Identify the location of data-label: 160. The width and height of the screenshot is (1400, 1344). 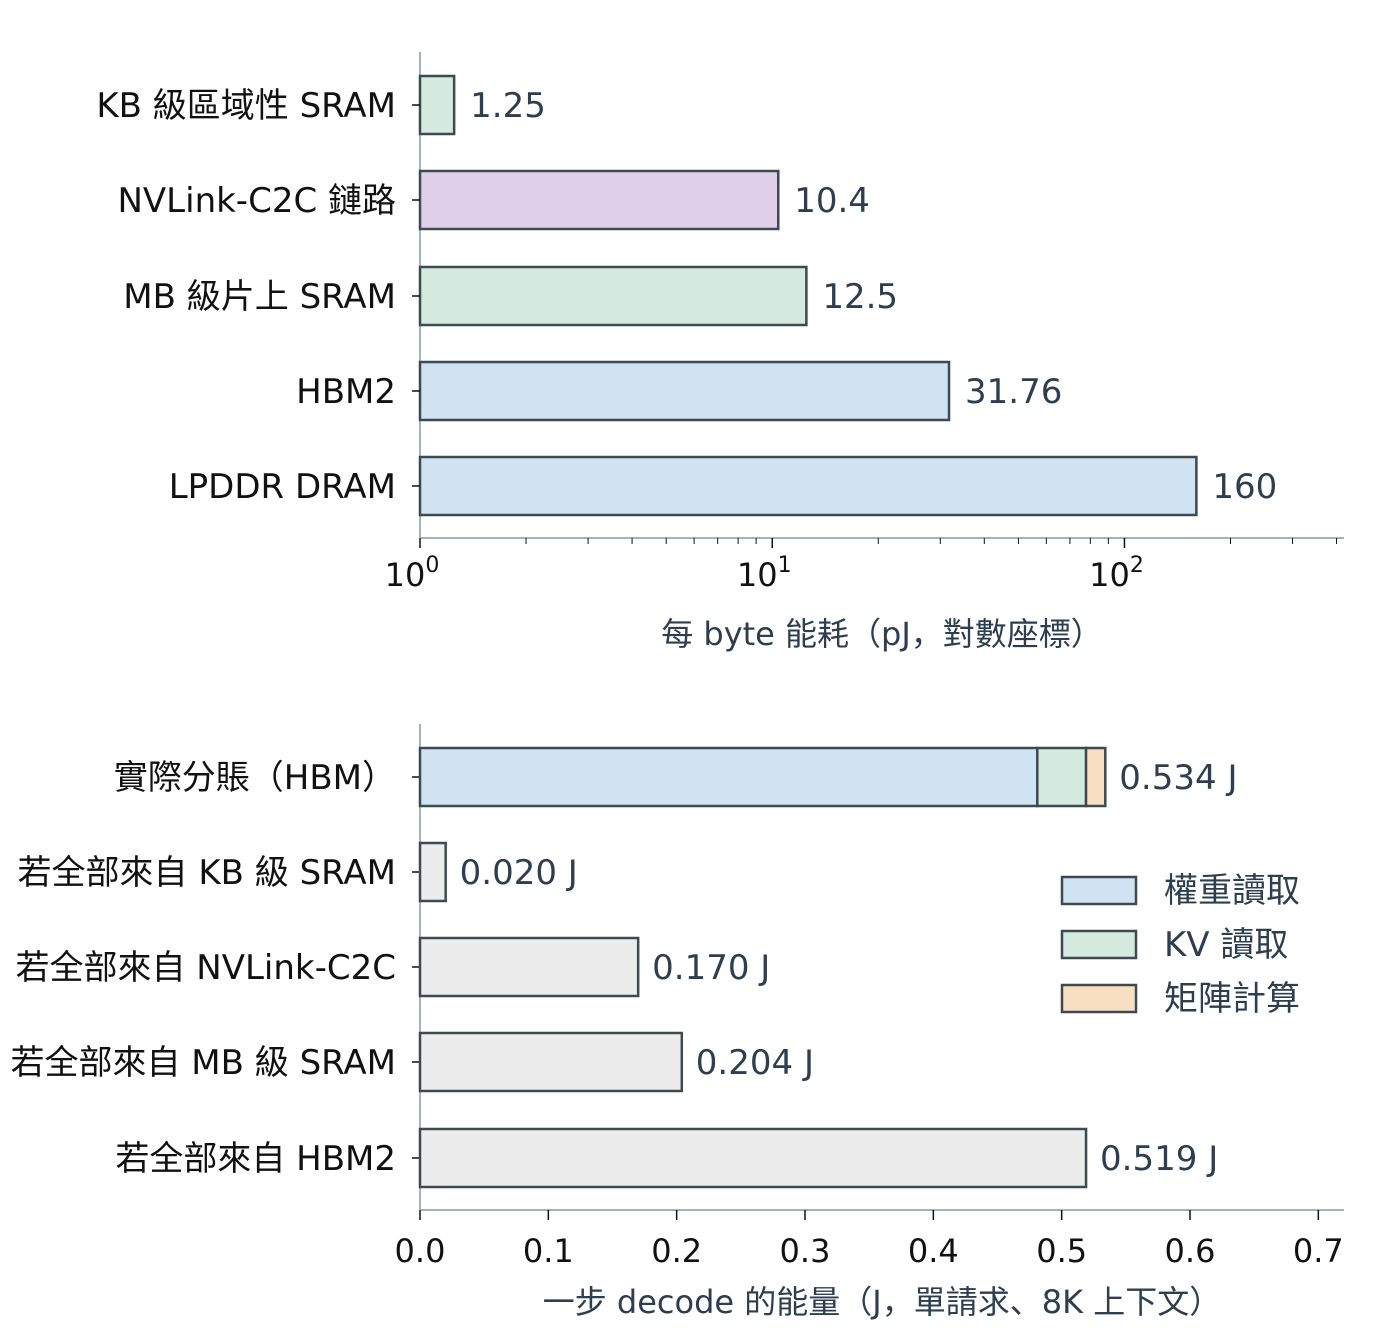
(1244, 487).